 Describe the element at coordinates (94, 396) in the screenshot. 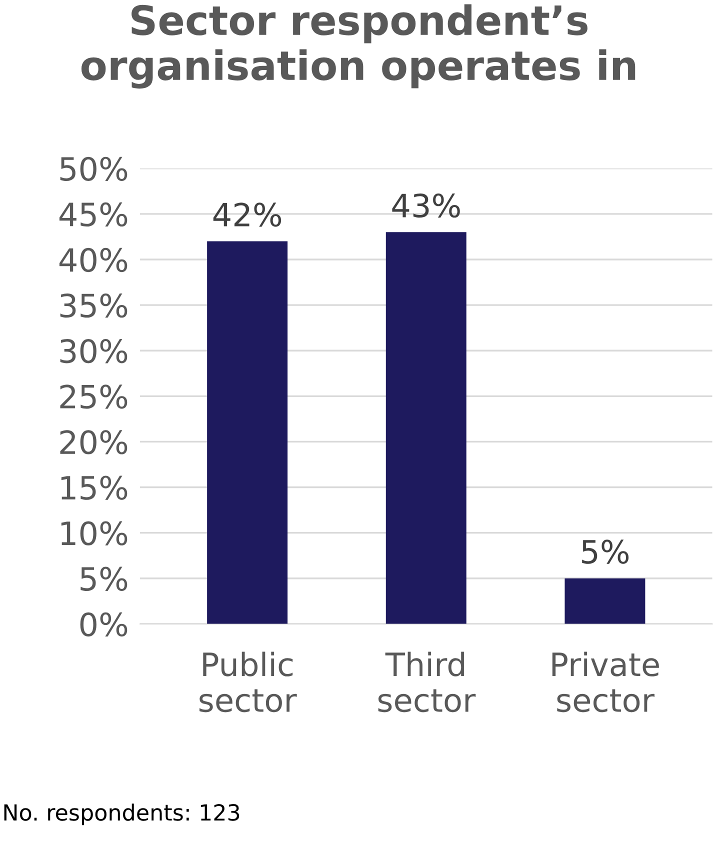

I see `y-tick-label: 25%` at that location.